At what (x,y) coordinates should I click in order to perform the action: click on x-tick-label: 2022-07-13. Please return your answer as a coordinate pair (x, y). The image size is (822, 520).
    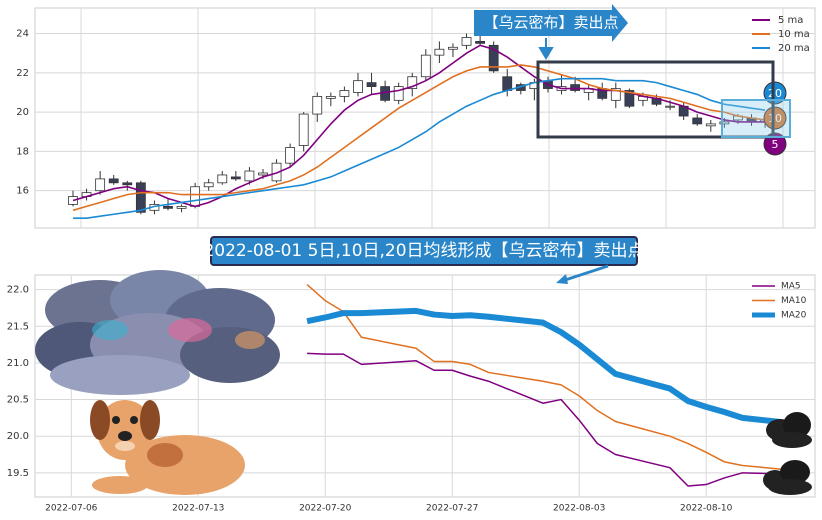
    Looking at the image, I should click on (198, 509).